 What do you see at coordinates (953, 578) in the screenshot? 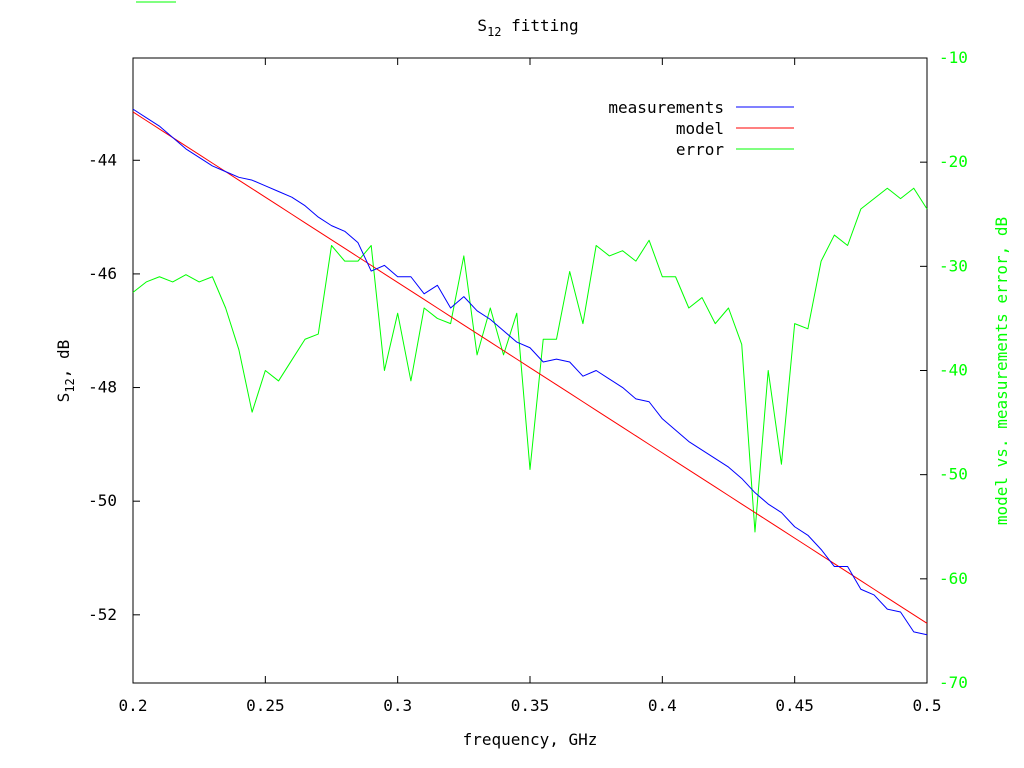
I see `y2-tick-label: -60` at bounding box center [953, 578].